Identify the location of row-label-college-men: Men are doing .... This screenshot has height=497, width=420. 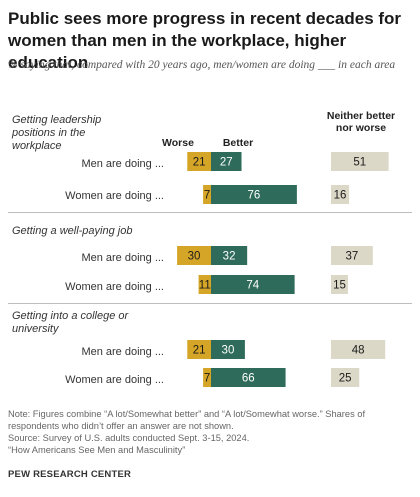
(122, 352).